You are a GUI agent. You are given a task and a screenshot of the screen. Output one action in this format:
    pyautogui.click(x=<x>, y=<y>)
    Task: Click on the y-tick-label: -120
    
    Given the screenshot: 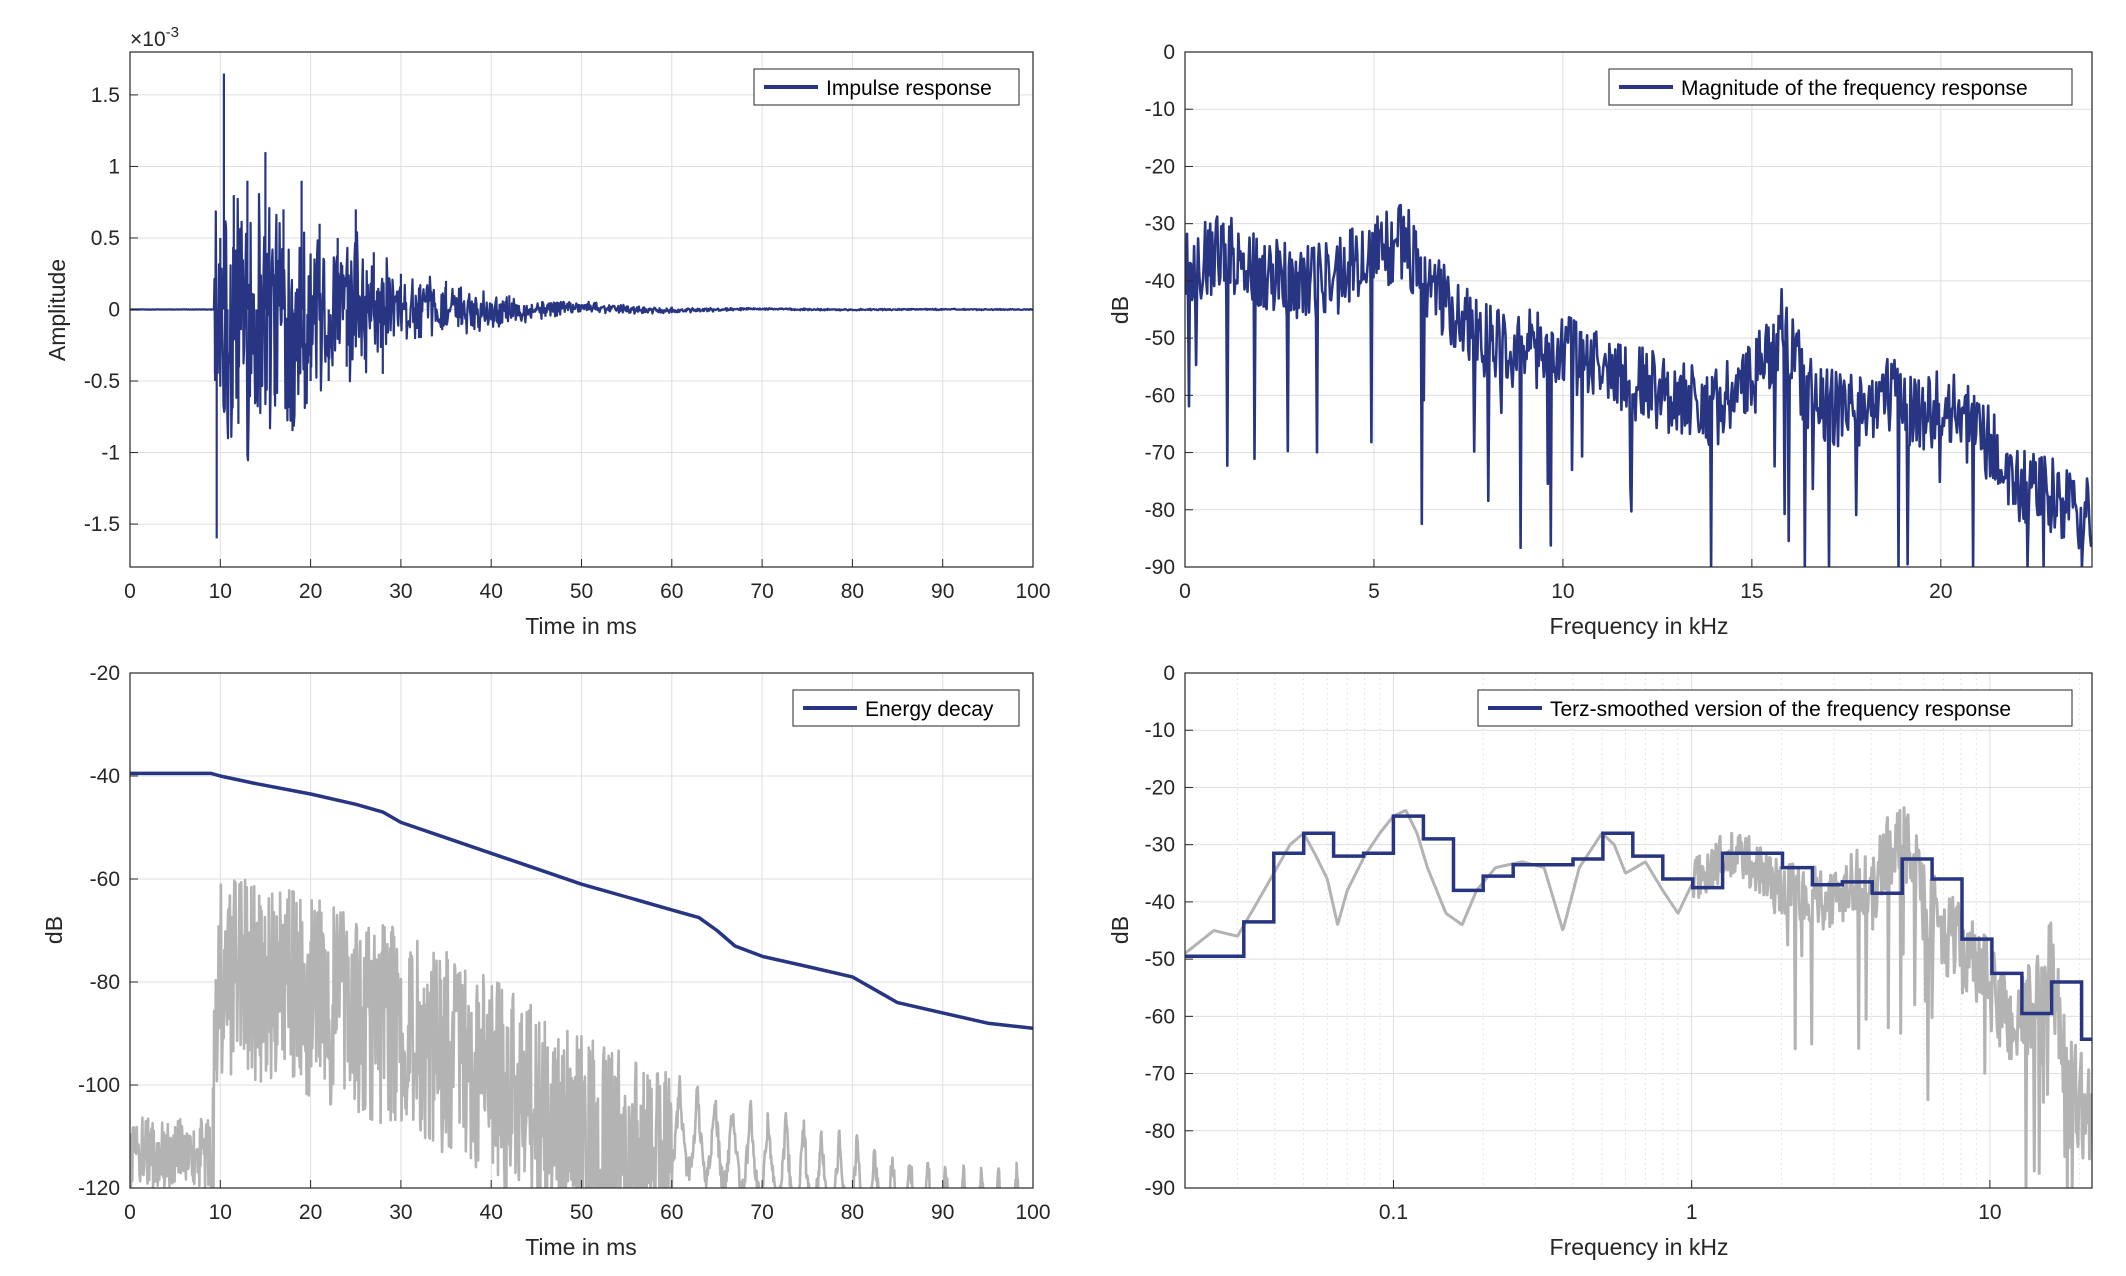 What is the action you would take?
    pyautogui.click(x=99, y=1188)
    